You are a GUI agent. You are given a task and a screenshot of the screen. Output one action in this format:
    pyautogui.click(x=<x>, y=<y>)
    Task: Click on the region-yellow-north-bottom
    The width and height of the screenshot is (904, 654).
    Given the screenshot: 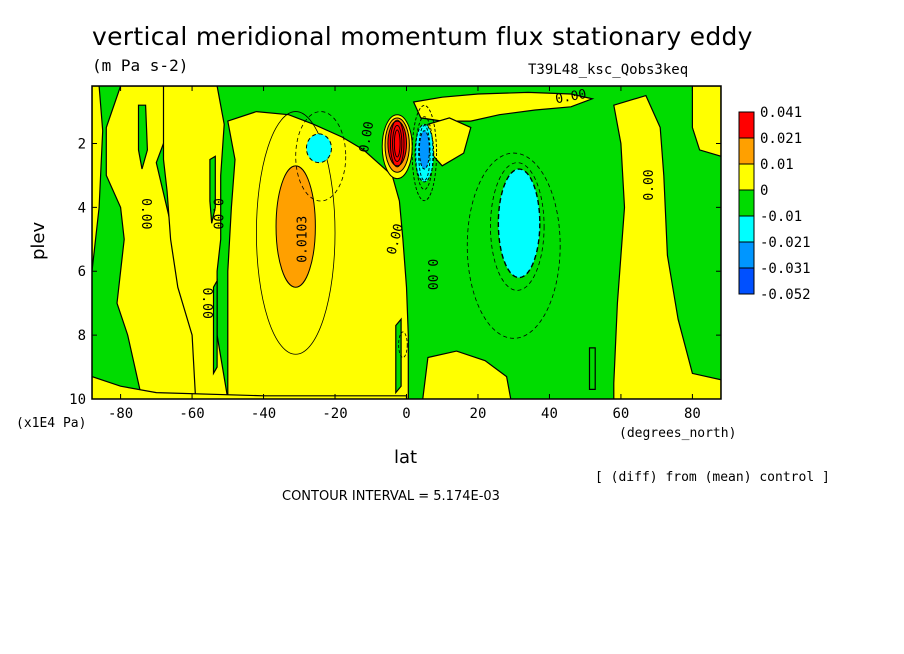 What is the action you would take?
    pyautogui.click(x=467, y=374)
    